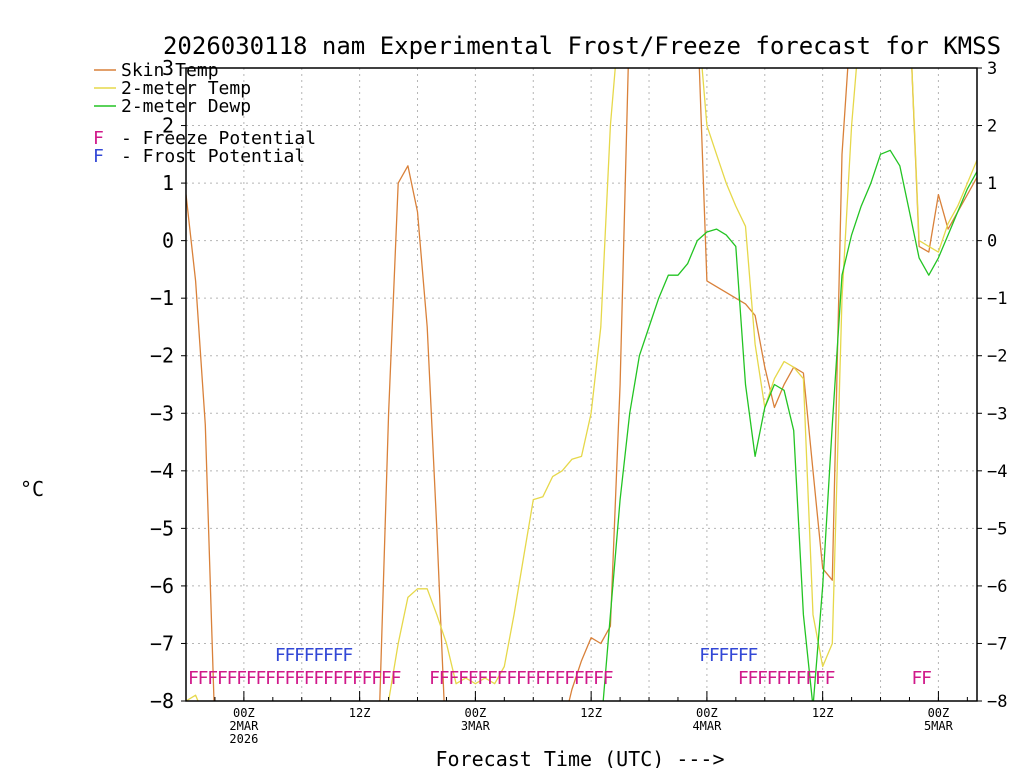 Image resolution: width=1024 pixels, height=768 pixels. I want to click on legend-potential-label: - Frost Potential, so click(213, 156).